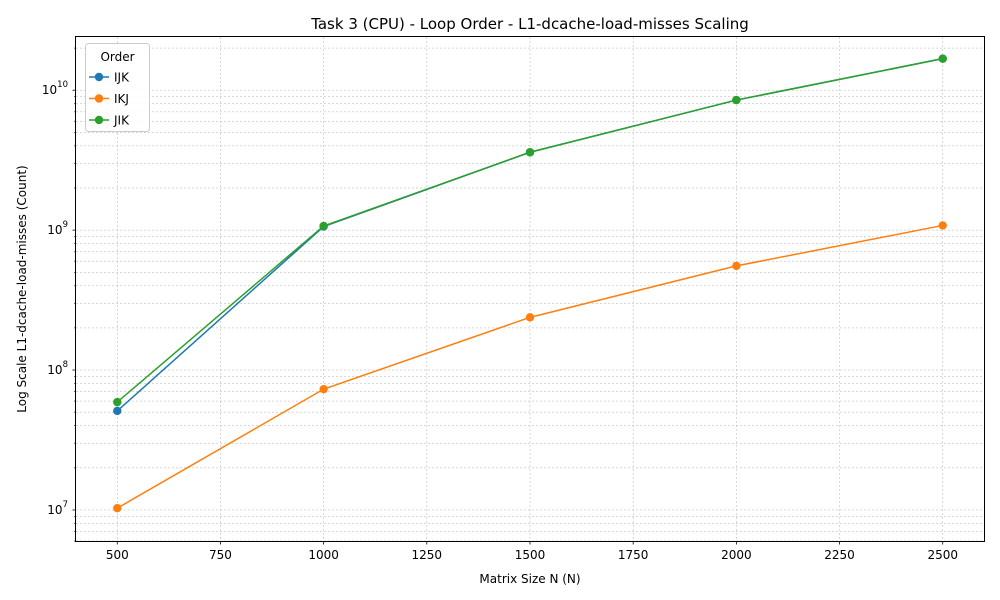 Image resolution: width=1000 pixels, height=600 pixels. I want to click on y-tick-label: 10⁷, so click(57, 508).